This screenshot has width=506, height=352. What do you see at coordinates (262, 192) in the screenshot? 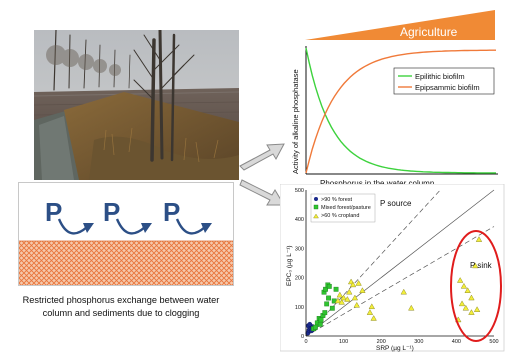
I see `arrow-to-scatter-plot` at bounding box center [262, 192].